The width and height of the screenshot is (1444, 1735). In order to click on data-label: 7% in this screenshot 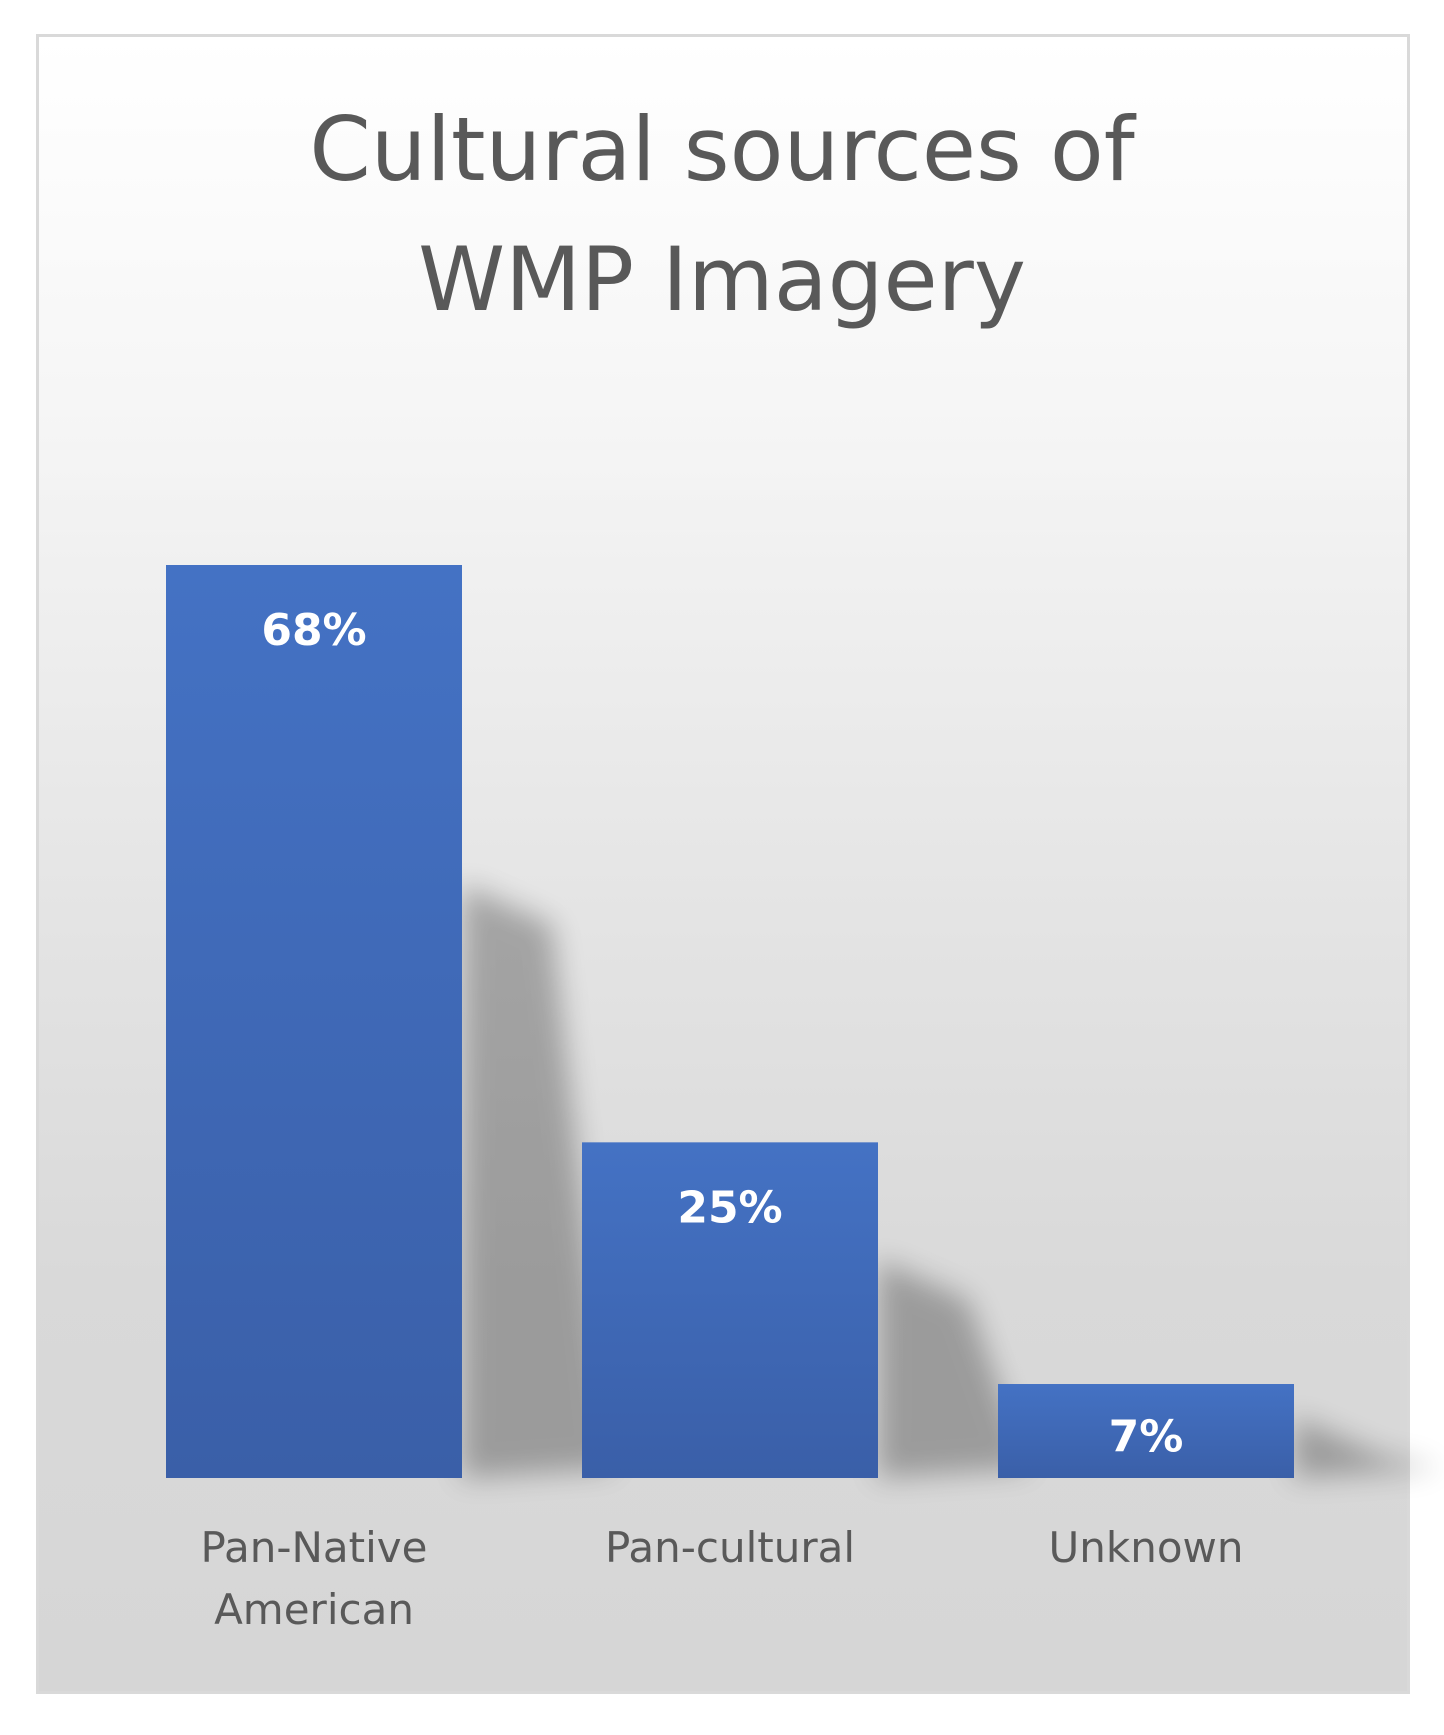, I will do `click(1146, 1437)`.